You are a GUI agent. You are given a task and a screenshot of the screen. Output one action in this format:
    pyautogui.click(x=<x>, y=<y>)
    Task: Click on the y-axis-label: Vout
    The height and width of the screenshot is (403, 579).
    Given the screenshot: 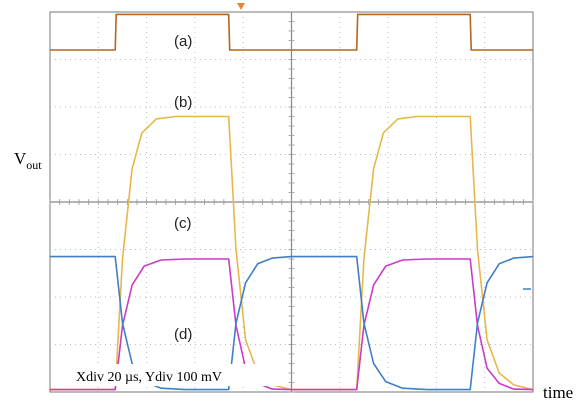 What is the action you would take?
    pyautogui.click(x=28, y=160)
    